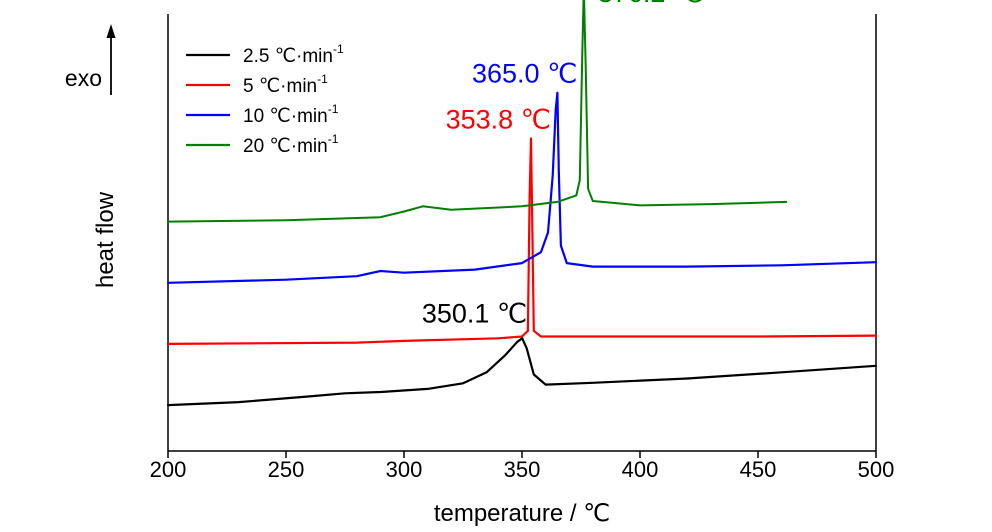  What do you see at coordinates (524, 74) in the screenshot?
I see `peak-label-2: 365.0 ℃` at bounding box center [524, 74].